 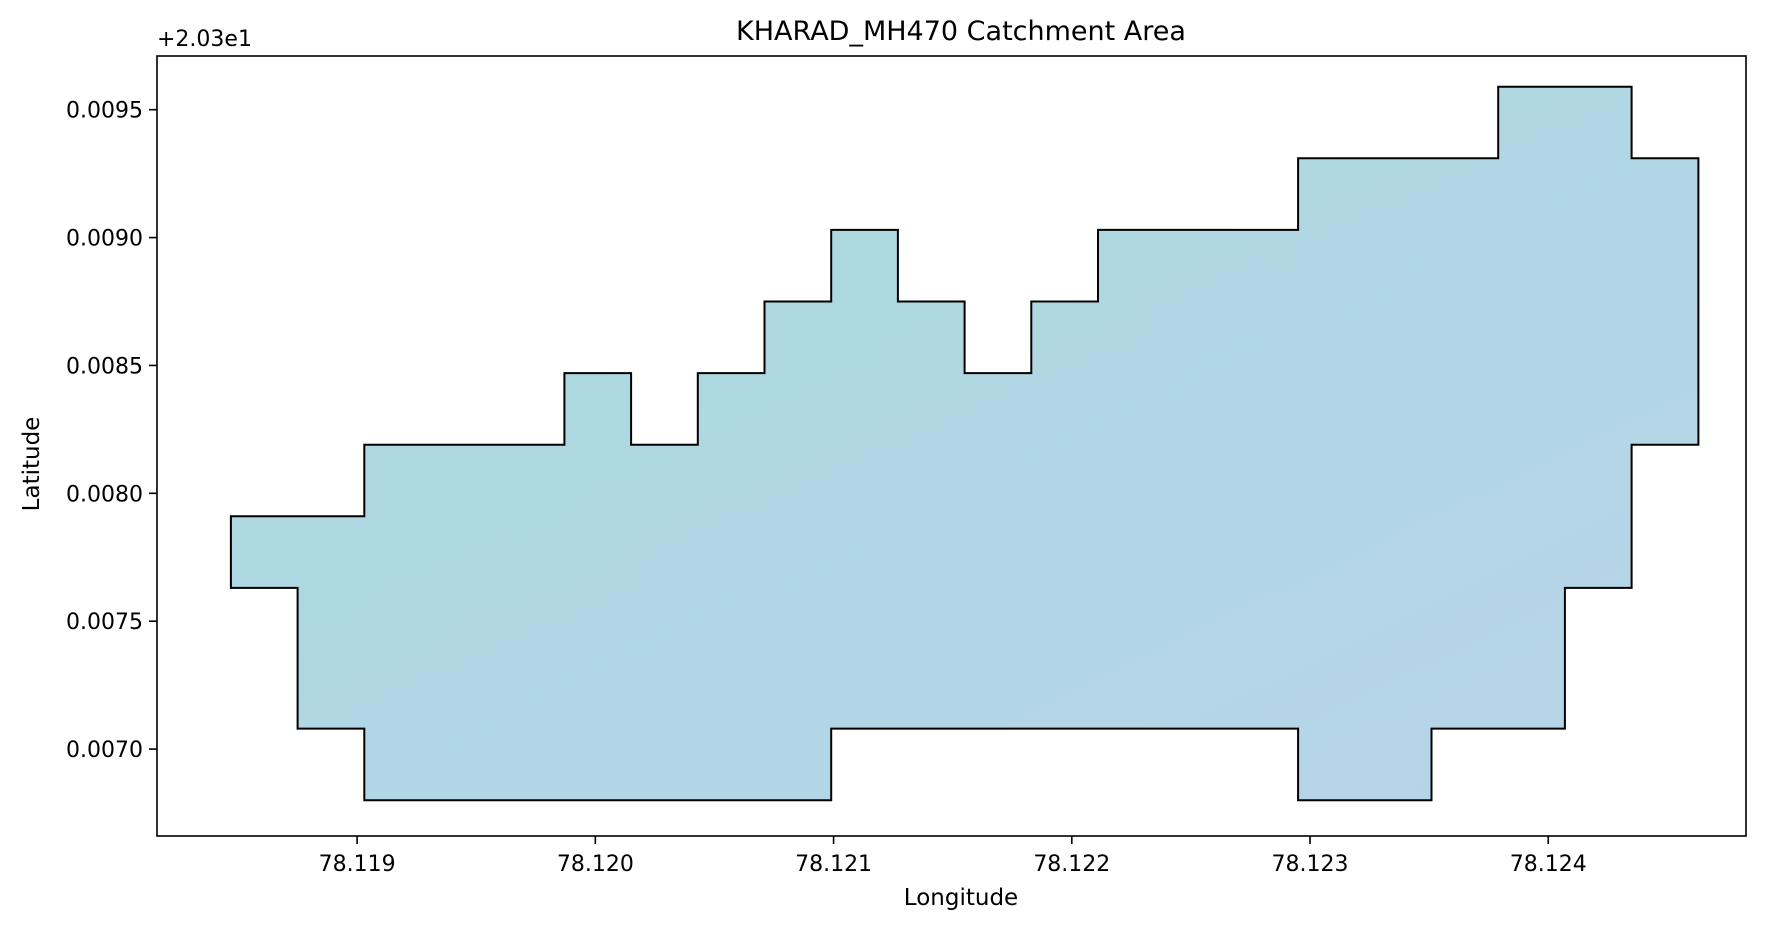 I want to click on x-axis-ticks: 78.119 78.120 78.121 78.122 78.123 78.124, so click(x=953, y=856).